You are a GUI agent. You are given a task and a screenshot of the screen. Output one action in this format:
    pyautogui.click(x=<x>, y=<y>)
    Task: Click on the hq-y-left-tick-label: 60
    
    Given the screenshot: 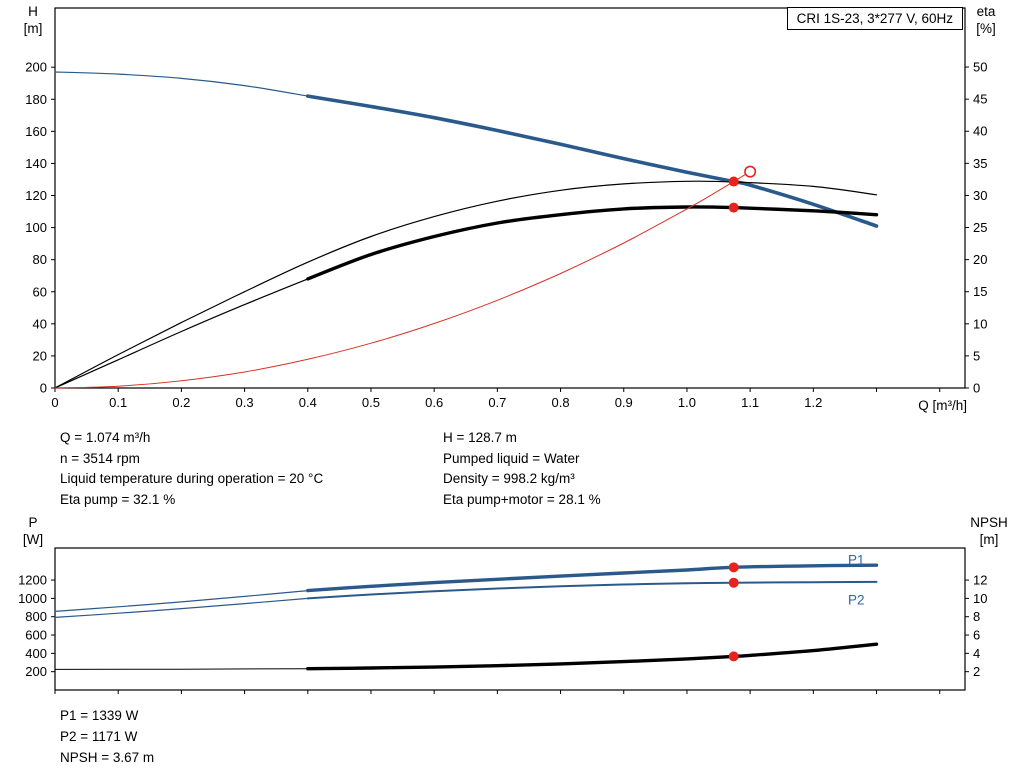 What is the action you would take?
    pyautogui.click(x=40, y=291)
    